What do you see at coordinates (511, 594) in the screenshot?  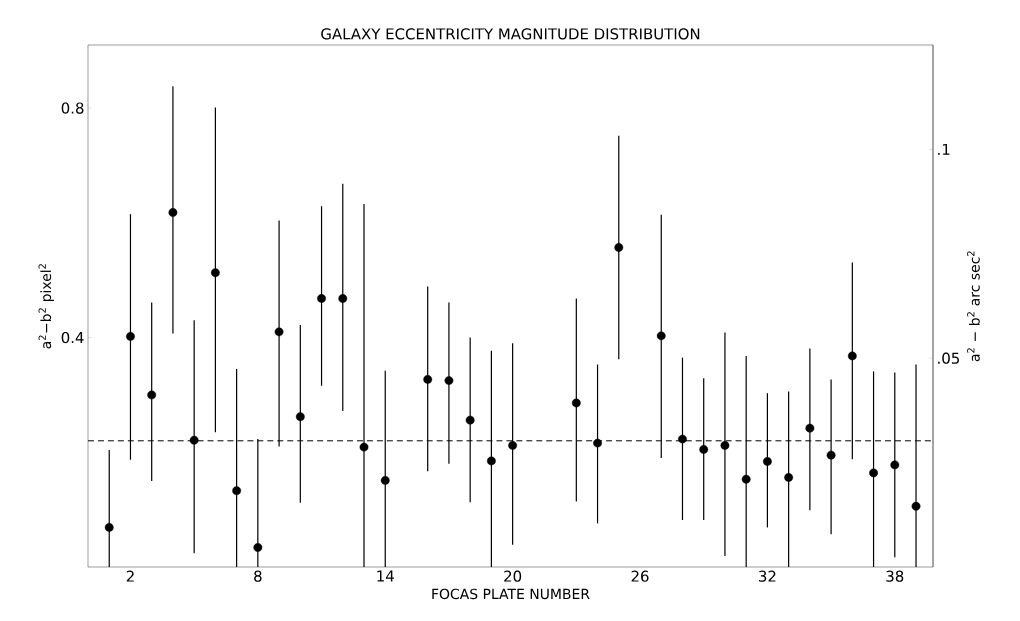 I see `x-axis-title: FOCAS PLATE NUMBER` at bounding box center [511, 594].